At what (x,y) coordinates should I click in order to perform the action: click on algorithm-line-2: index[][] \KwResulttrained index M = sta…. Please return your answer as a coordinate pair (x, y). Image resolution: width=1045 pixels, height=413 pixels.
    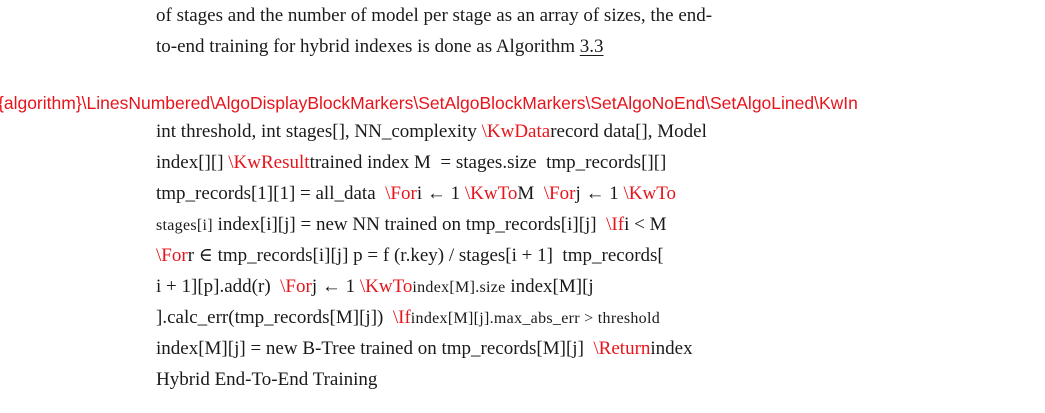
    Looking at the image, I should click on (411, 163).